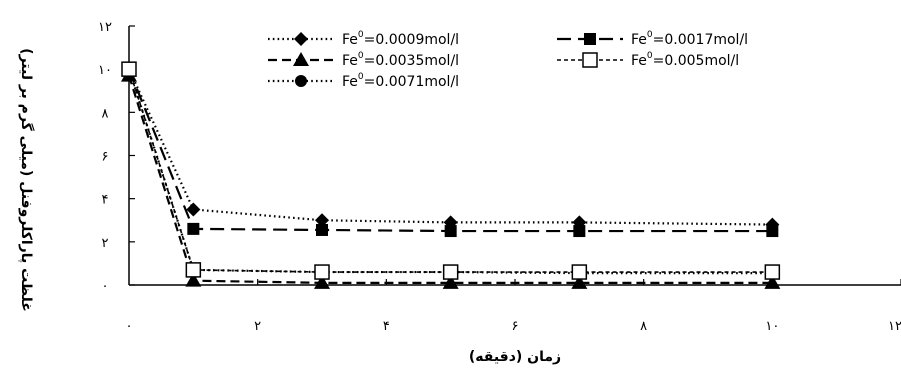  I want to click on legend-item: Fe0=0.005mol/l, so click(648, 60).